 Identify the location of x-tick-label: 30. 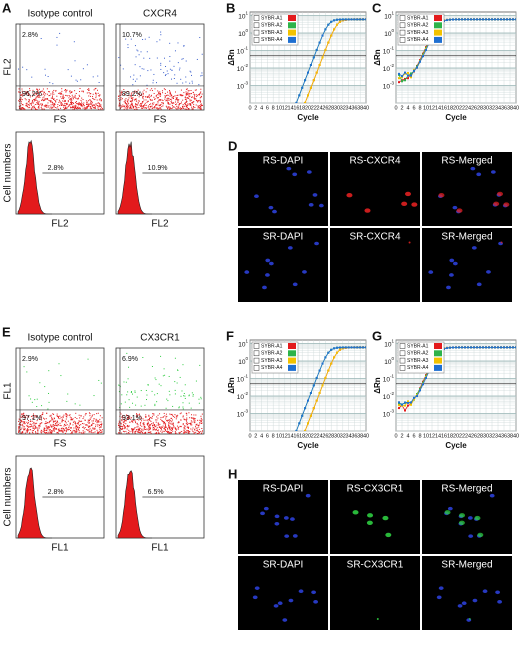
(337, 108).